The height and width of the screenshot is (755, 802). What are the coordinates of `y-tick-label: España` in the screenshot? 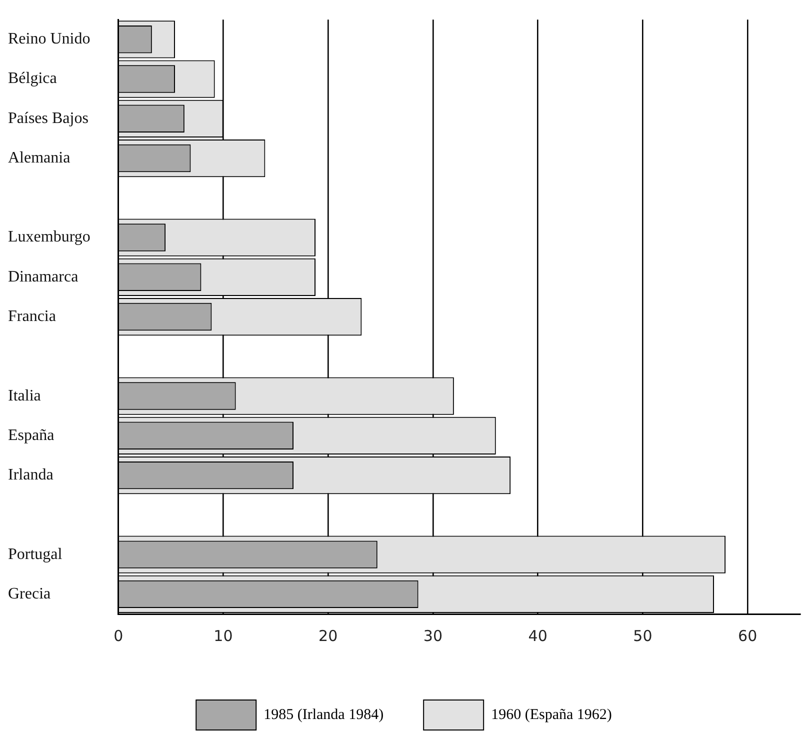 It's located at (31, 435).